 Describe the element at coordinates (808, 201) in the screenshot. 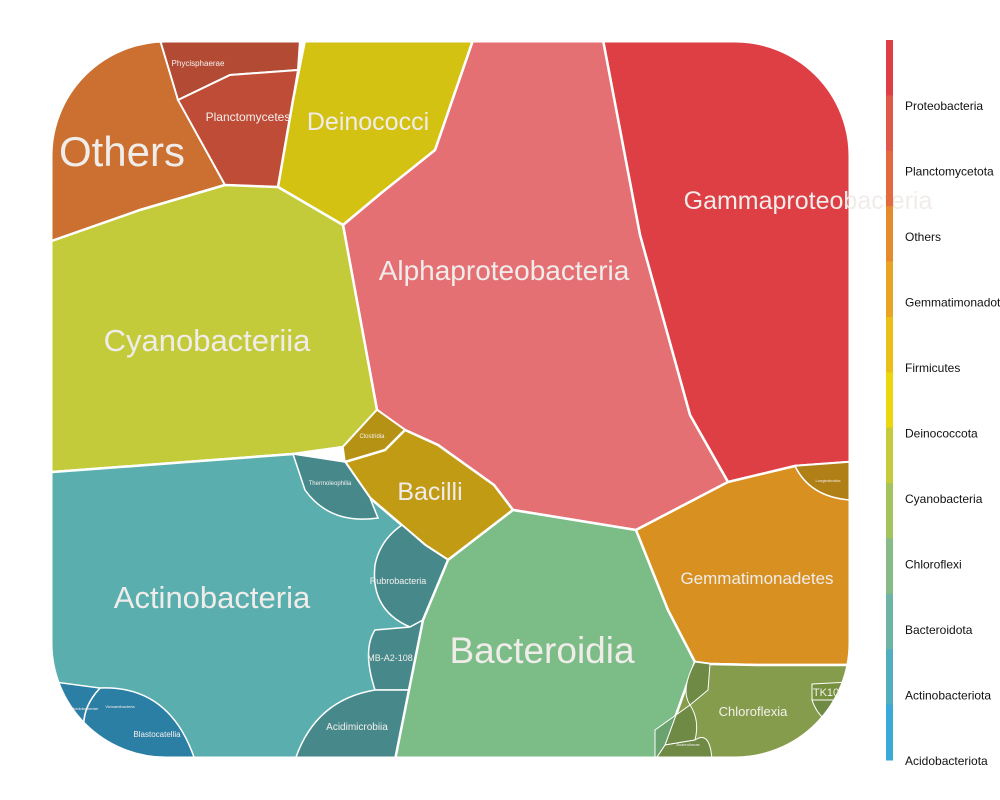

I see `label-gammaproteobacteria: Gammaproteobacteria` at that location.